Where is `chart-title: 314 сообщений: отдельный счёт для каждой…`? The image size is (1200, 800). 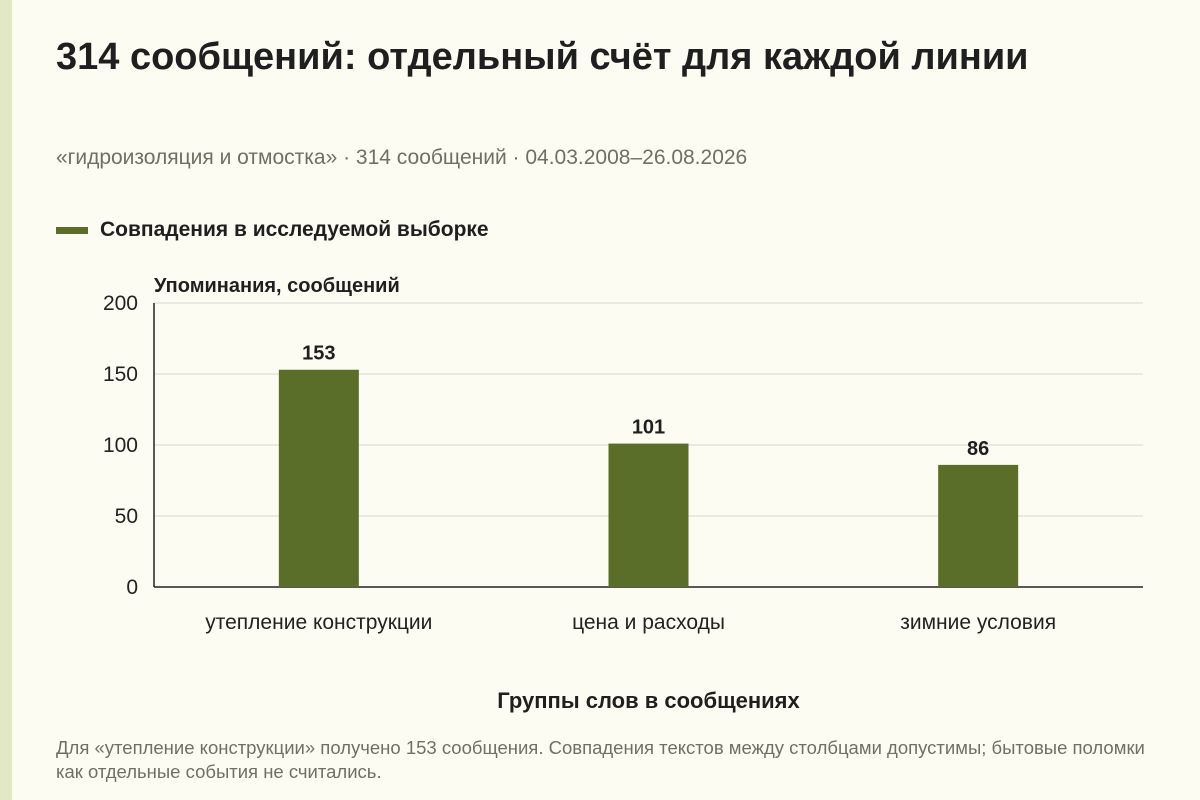
chart-title: 314 сообщений: отдельный счёт для каждой… is located at coordinates (542, 57).